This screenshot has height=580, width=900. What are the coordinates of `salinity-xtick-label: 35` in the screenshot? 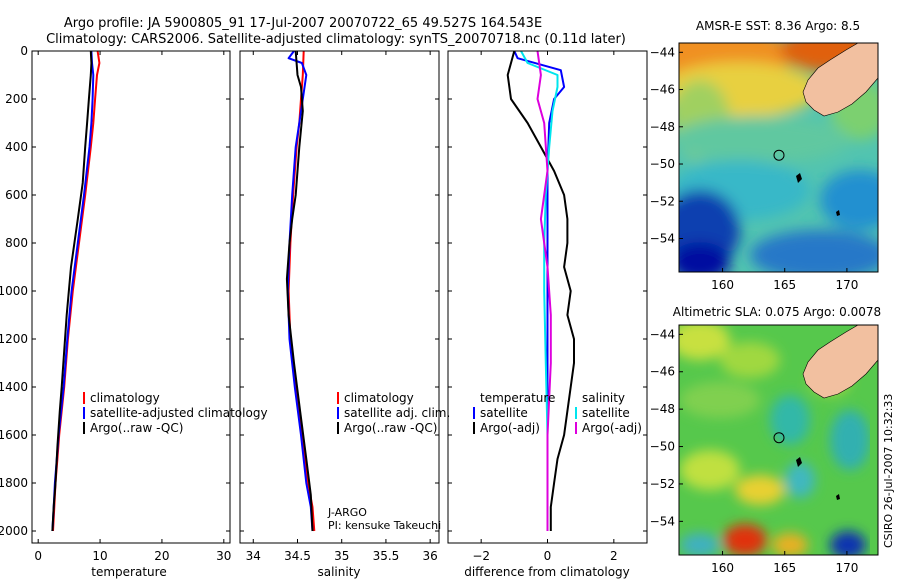 It's located at (341, 556).